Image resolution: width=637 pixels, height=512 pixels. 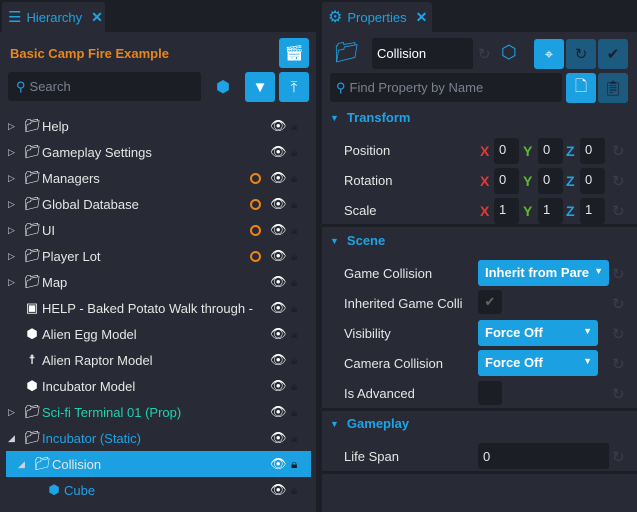 I want to click on section-scene: ▼ Scene, so click(x=357, y=240).